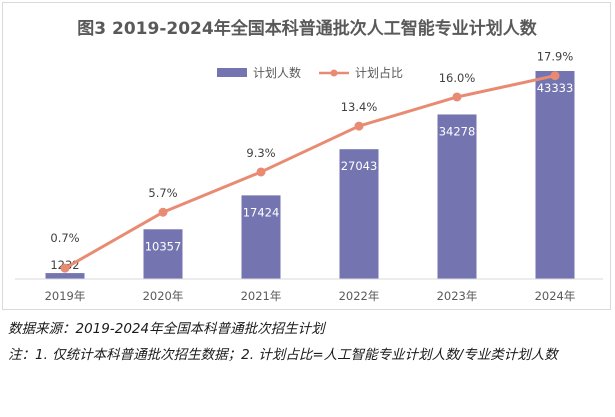  Describe the element at coordinates (555, 296) in the screenshot. I see `x-tick-label-5: 2024年` at that location.